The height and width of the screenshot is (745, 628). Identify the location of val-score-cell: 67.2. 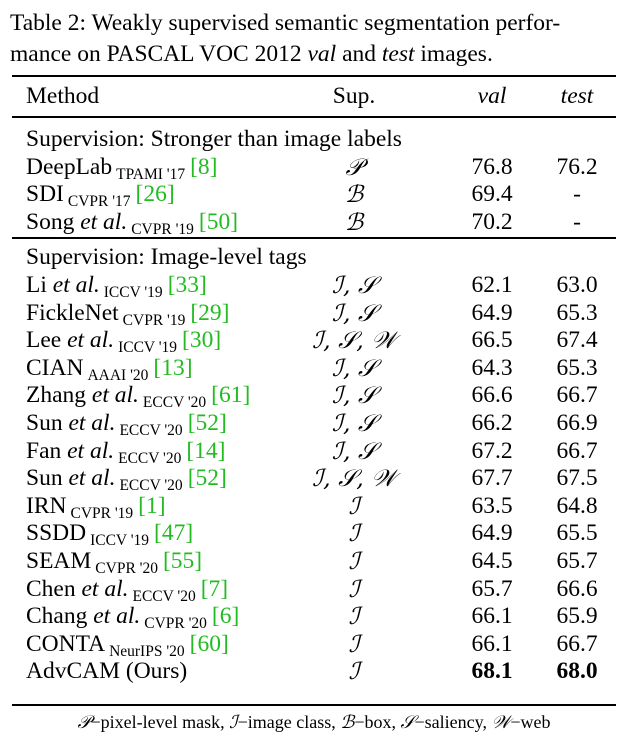
(492, 450).